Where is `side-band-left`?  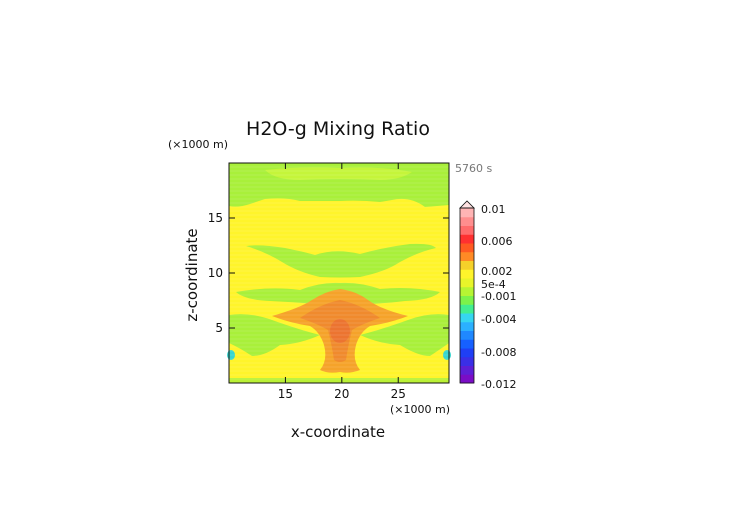
side-band-left is located at coordinates (274, 335).